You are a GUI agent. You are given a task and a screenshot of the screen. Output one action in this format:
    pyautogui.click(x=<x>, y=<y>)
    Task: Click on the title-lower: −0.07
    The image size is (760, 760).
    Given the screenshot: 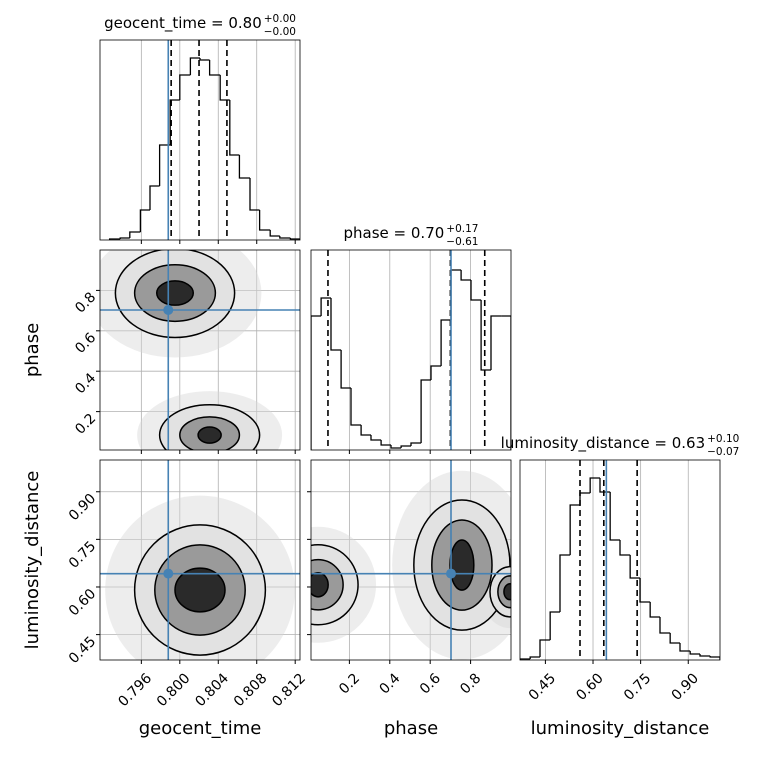 What is the action you would take?
    pyautogui.click(x=723, y=452)
    